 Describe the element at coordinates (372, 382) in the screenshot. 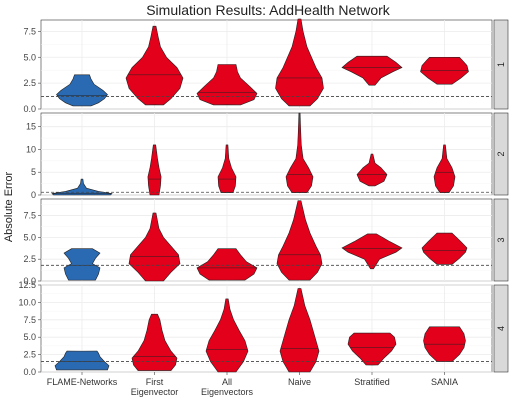

I see `x-tick-label: Stratified` at that location.